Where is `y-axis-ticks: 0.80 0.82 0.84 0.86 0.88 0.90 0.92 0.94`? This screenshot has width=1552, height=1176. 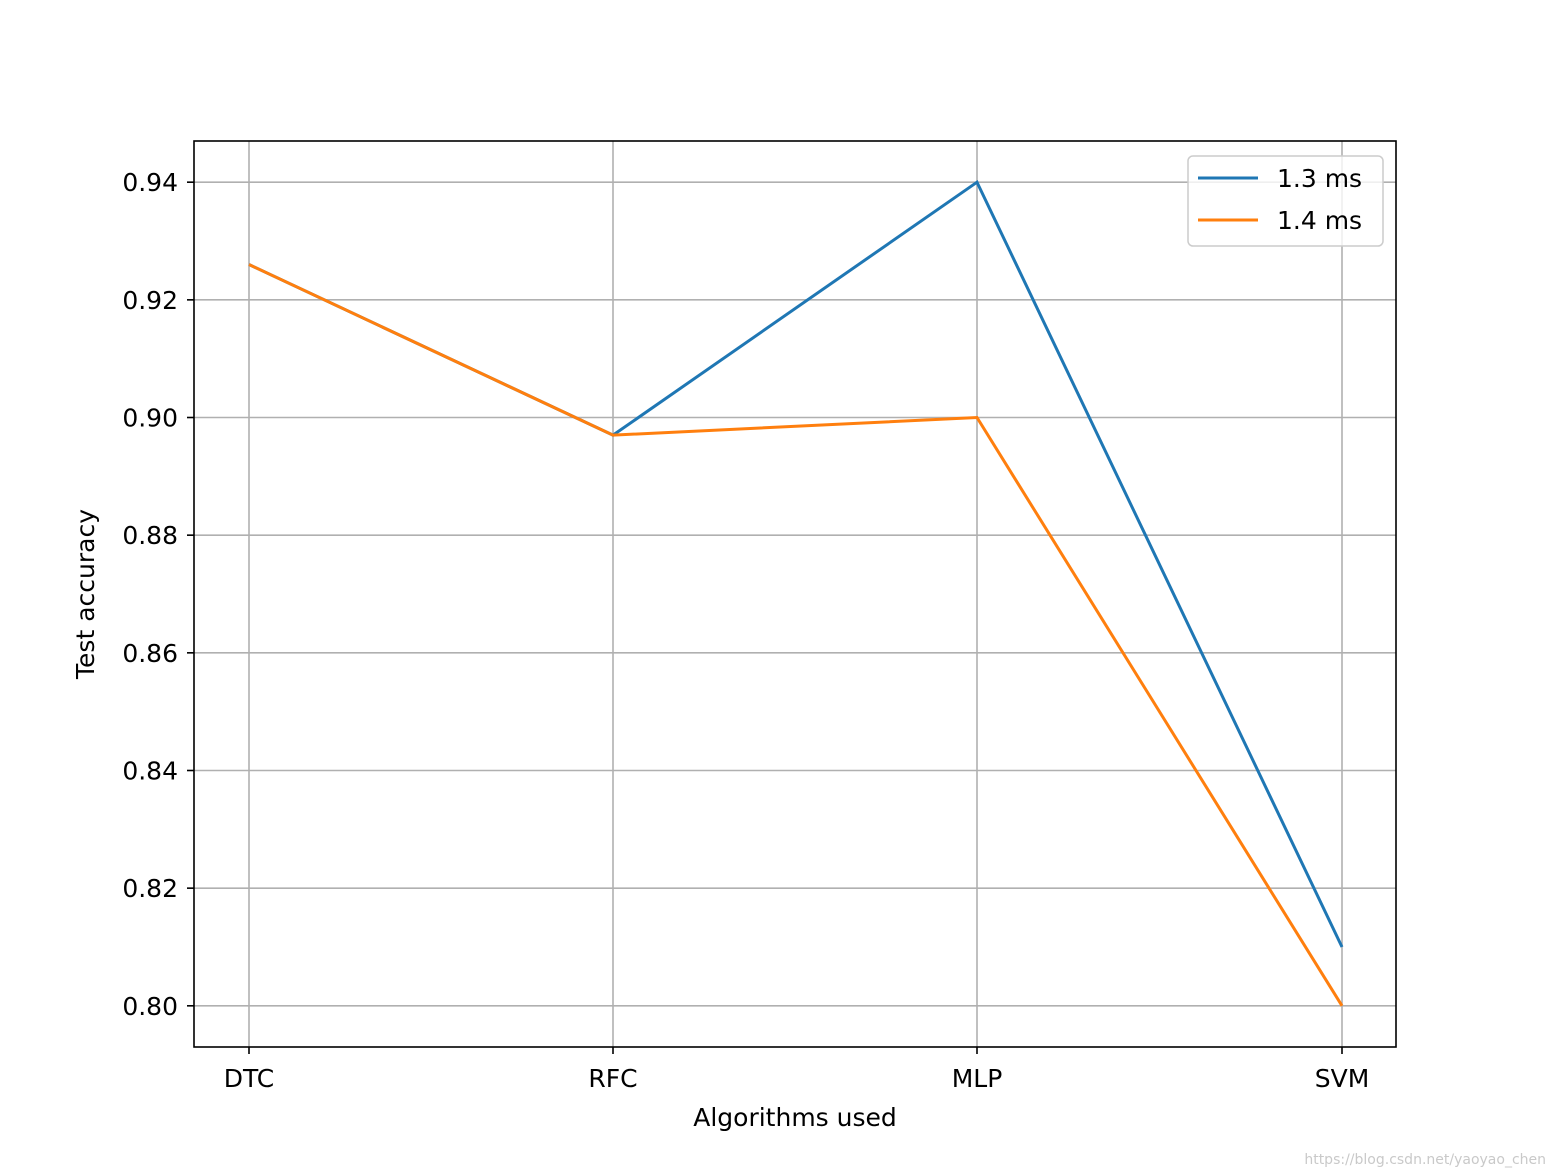 y-axis-ticks: 0.80 0.82 0.84 0.86 0.88 0.90 0.92 0.94 is located at coordinates (158, 594).